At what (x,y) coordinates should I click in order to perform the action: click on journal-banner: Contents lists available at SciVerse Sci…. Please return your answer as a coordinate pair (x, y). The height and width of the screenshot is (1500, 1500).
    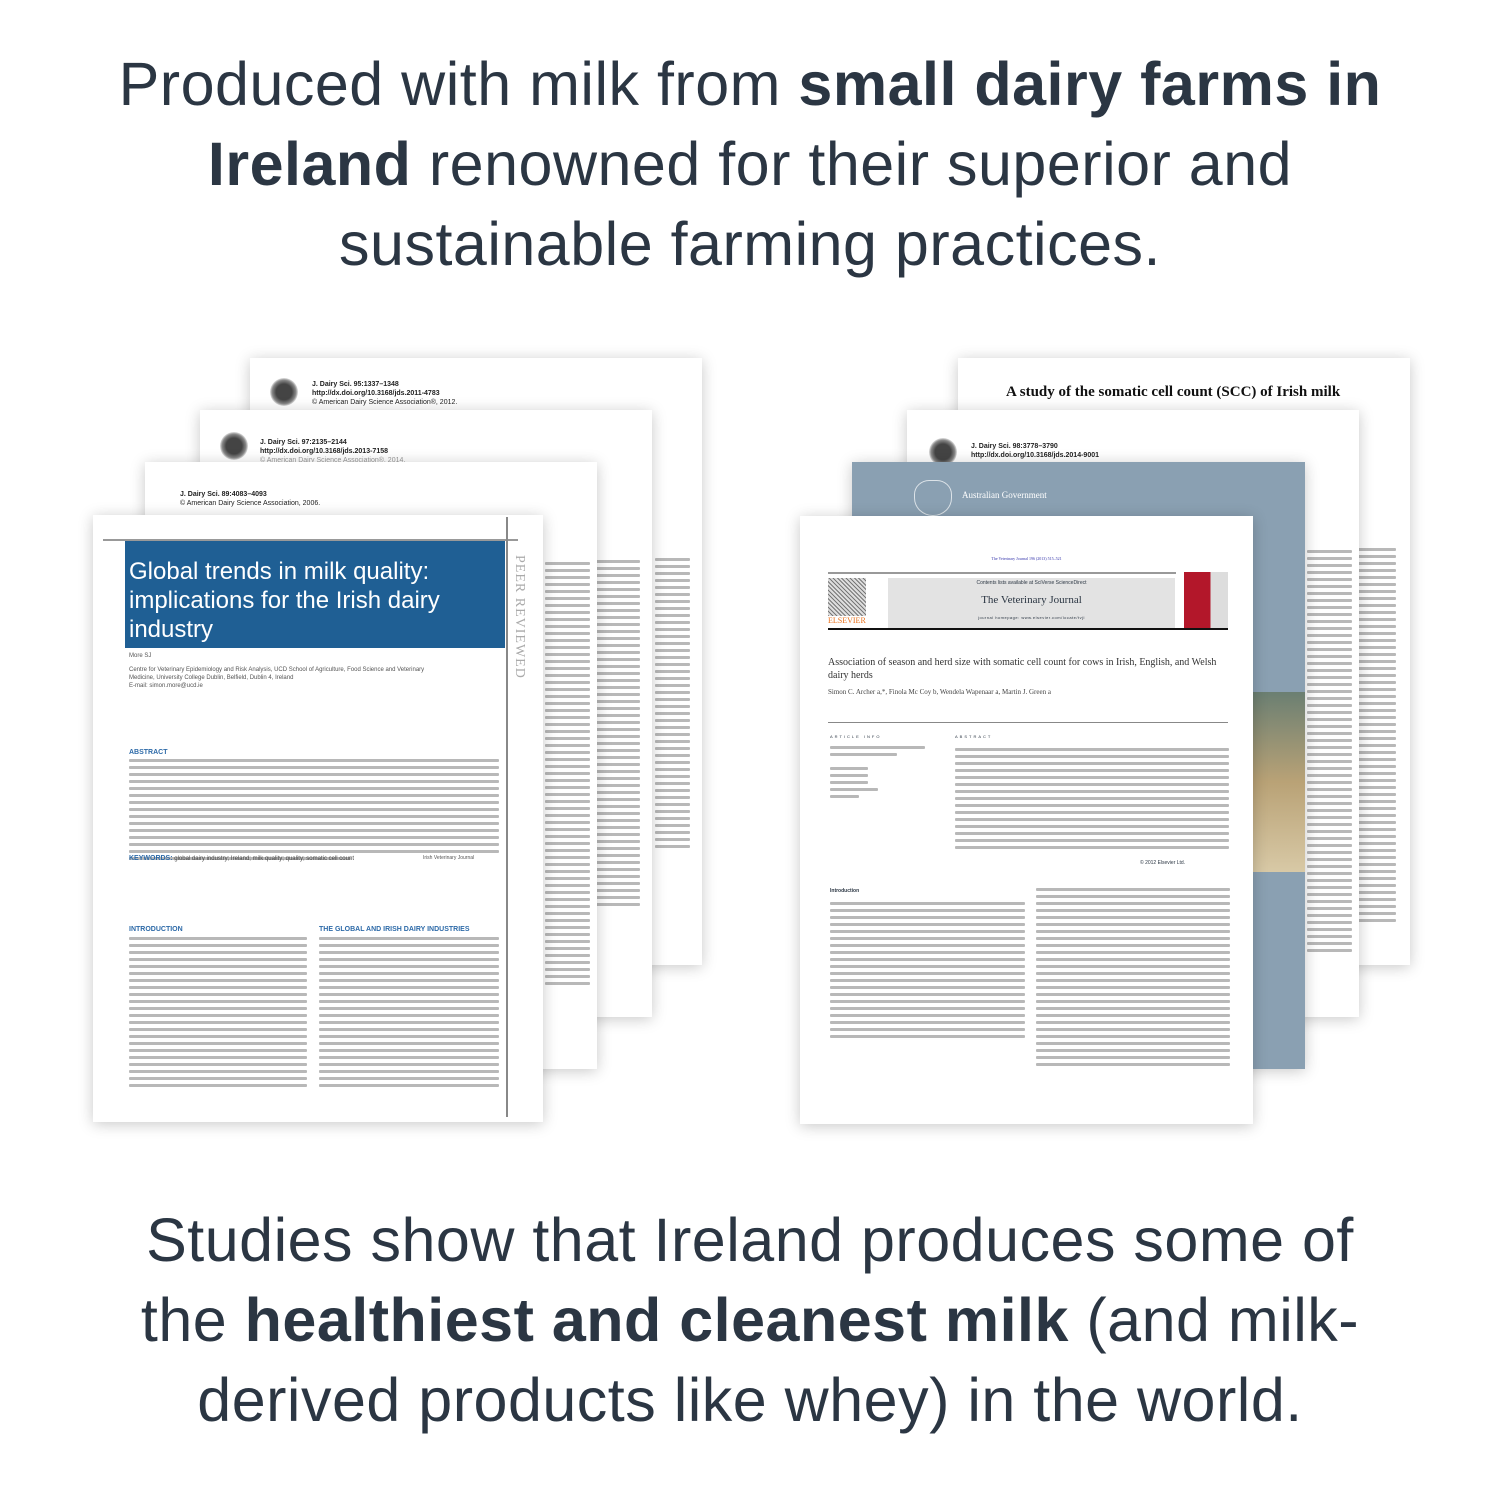
    Looking at the image, I should click on (1031, 603).